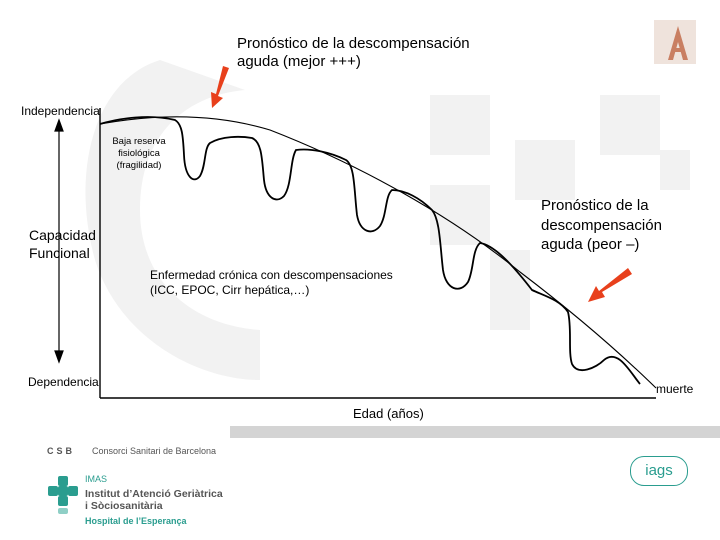 The width and height of the screenshot is (720, 540). Describe the element at coordinates (675, 389) in the screenshot. I see `death-label: muerte` at that location.